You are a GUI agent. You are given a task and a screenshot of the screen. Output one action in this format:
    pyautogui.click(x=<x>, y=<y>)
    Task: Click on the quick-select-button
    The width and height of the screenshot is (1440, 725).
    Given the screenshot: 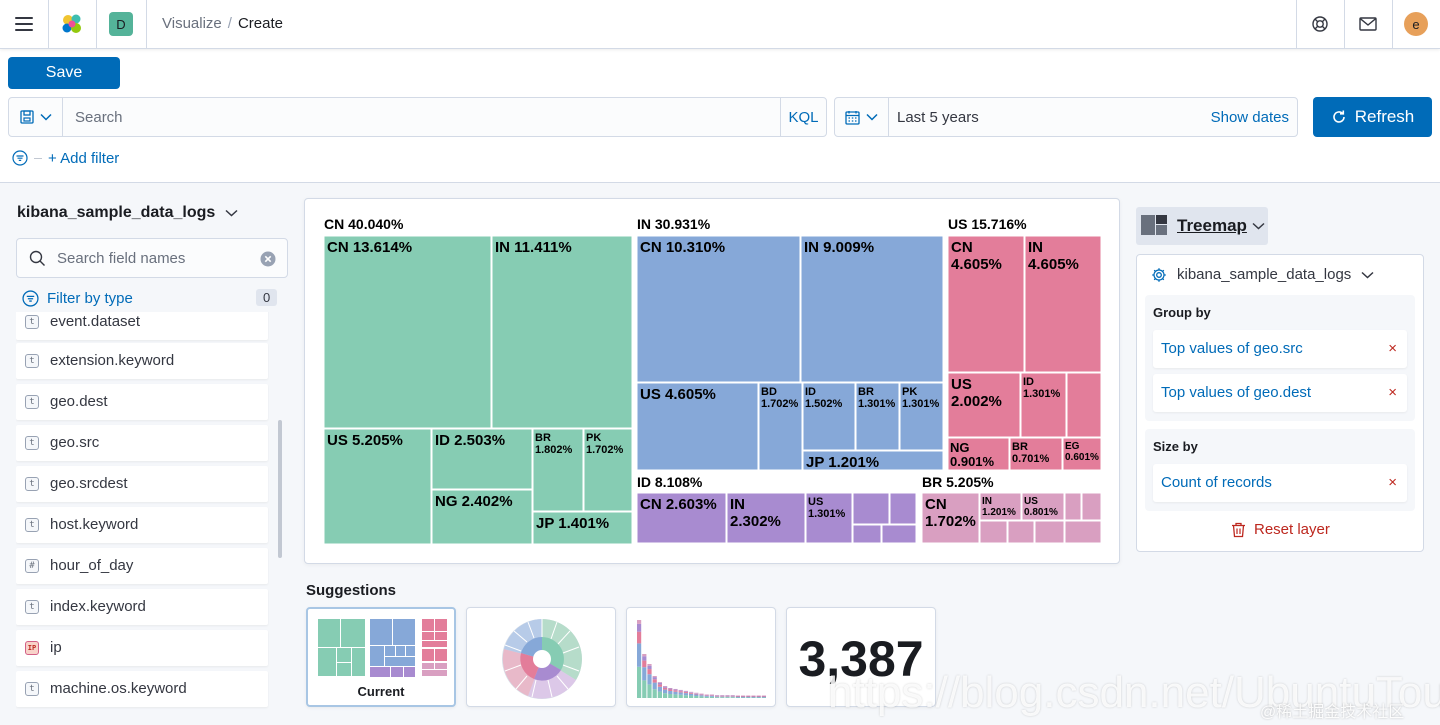 What is the action you would take?
    pyautogui.click(x=862, y=117)
    